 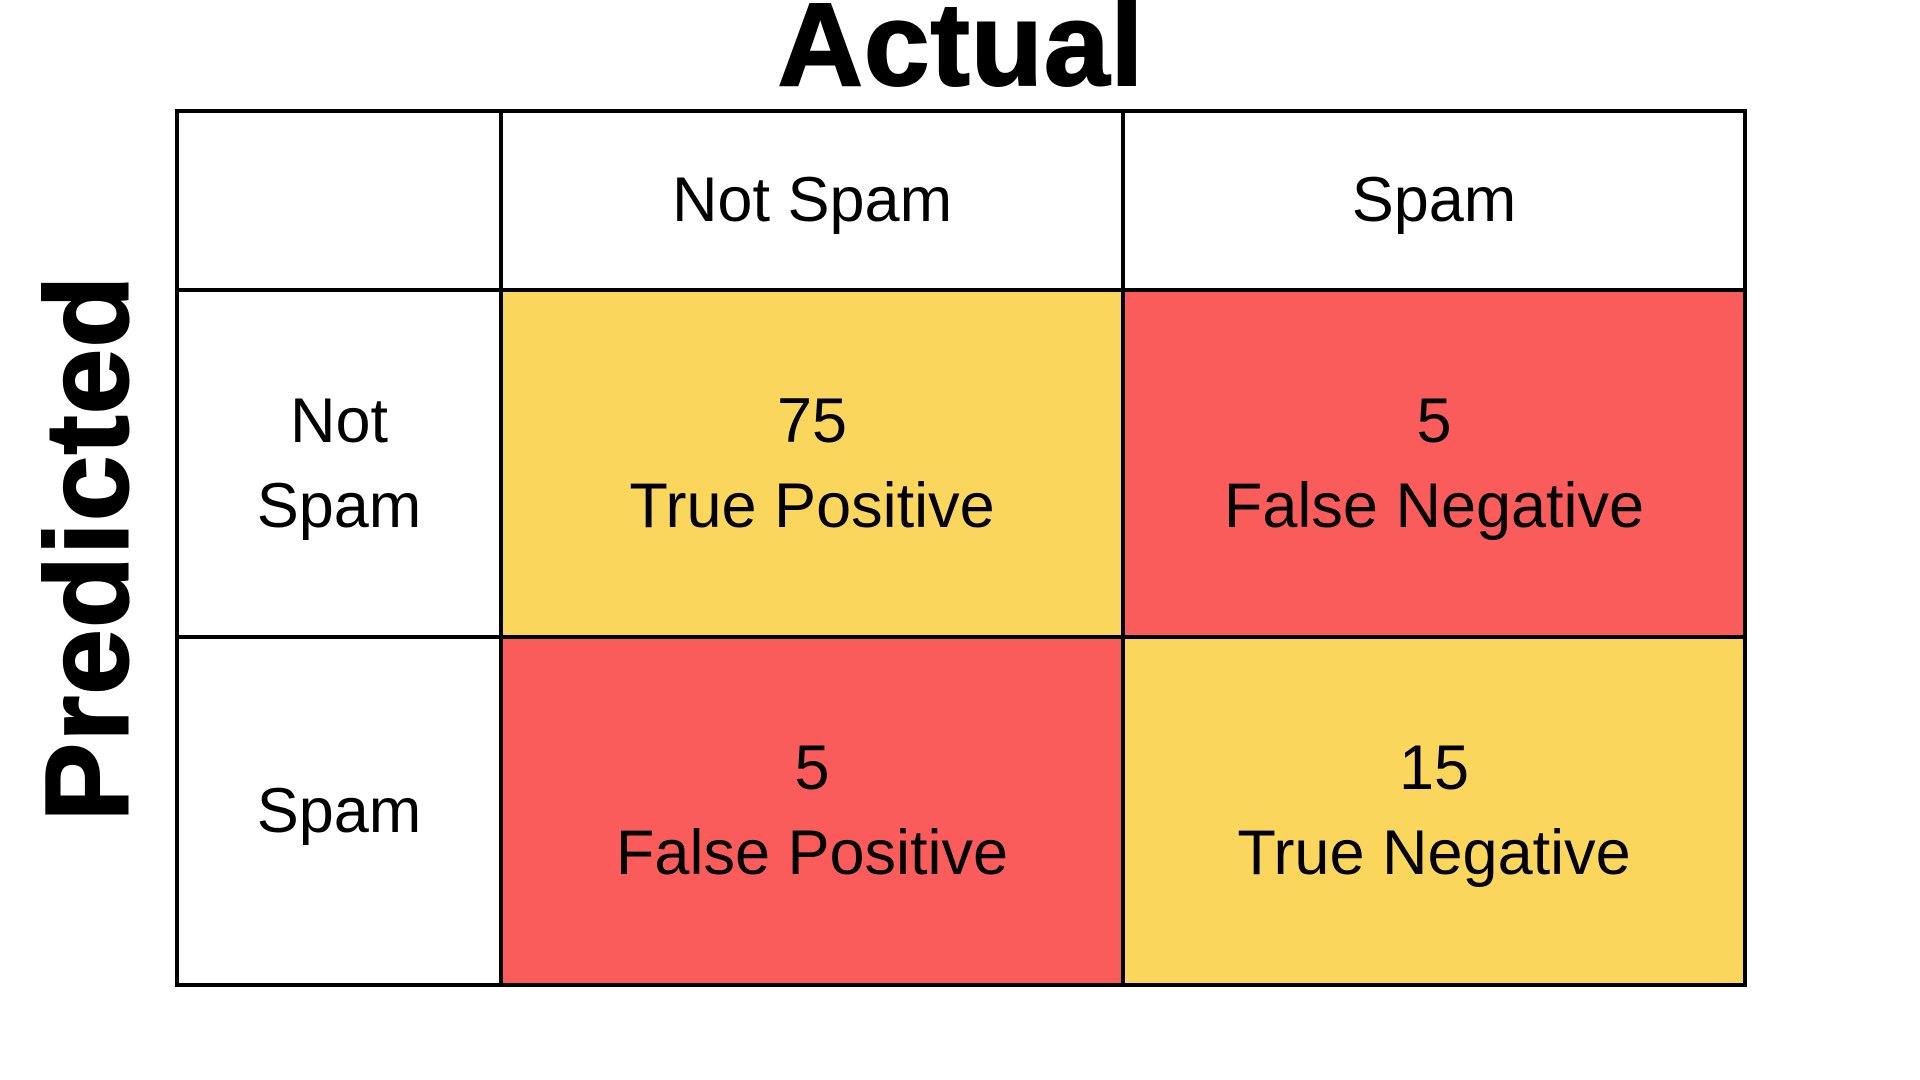 I want to click on cell-false-negative-value: 5, so click(x=1434, y=420).